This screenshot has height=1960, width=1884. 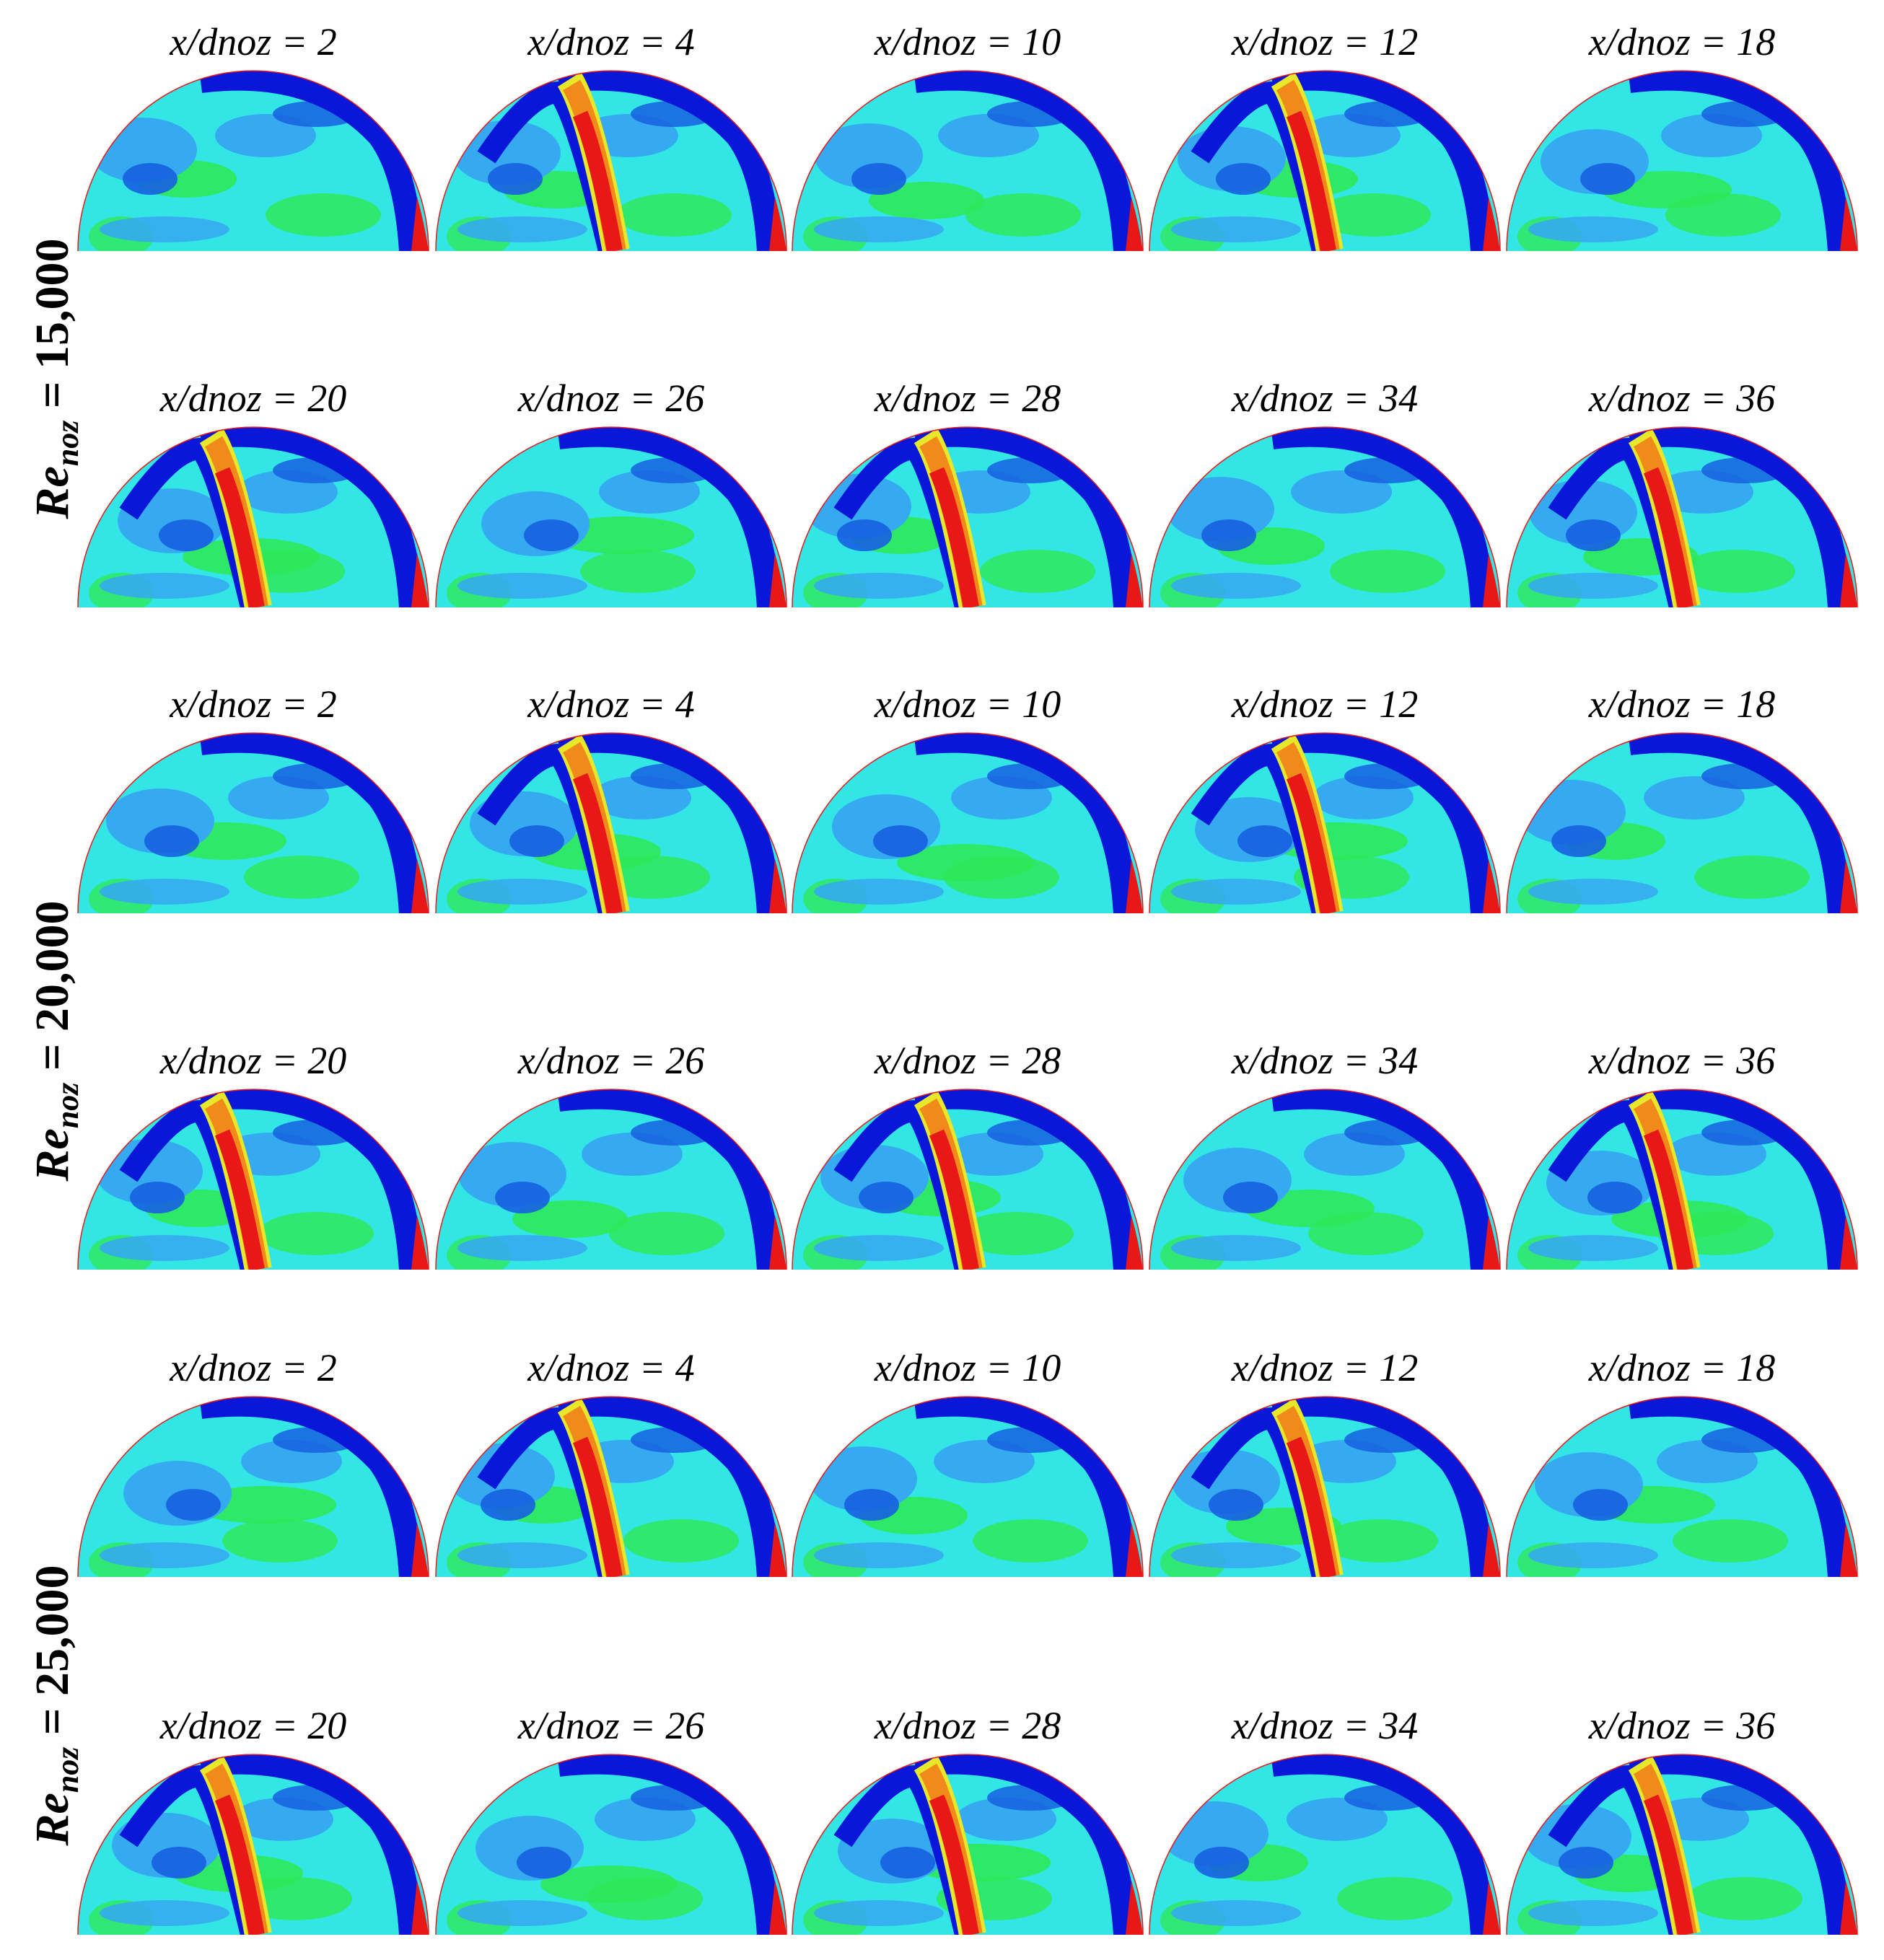 What do you see at coordinates (967, 1060) in the screenshot?
I see `station-label: x/dnoz = 28` at bounding box center [967, 1060].